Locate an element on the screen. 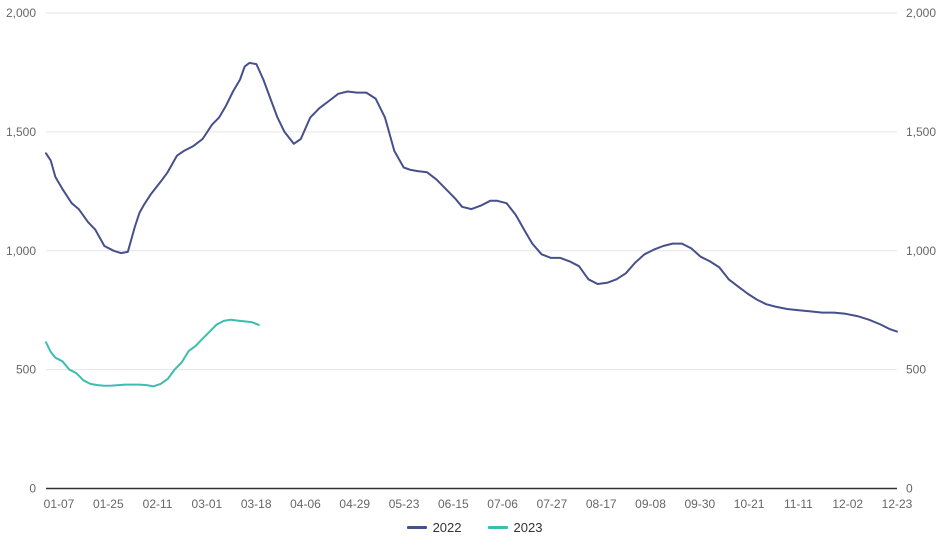 Image resolution: width=949 pixels, height=543 pixels. y-tick-label-left: 0 is located at coordinates (32, 489).